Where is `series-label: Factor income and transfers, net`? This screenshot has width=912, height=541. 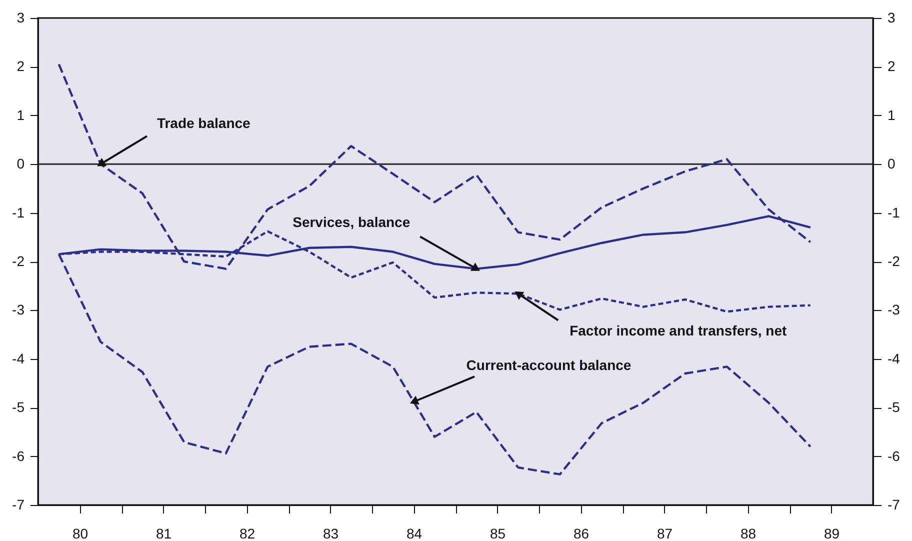 series-label: Factor income and transfers, net is located at coordinates (678, 330).